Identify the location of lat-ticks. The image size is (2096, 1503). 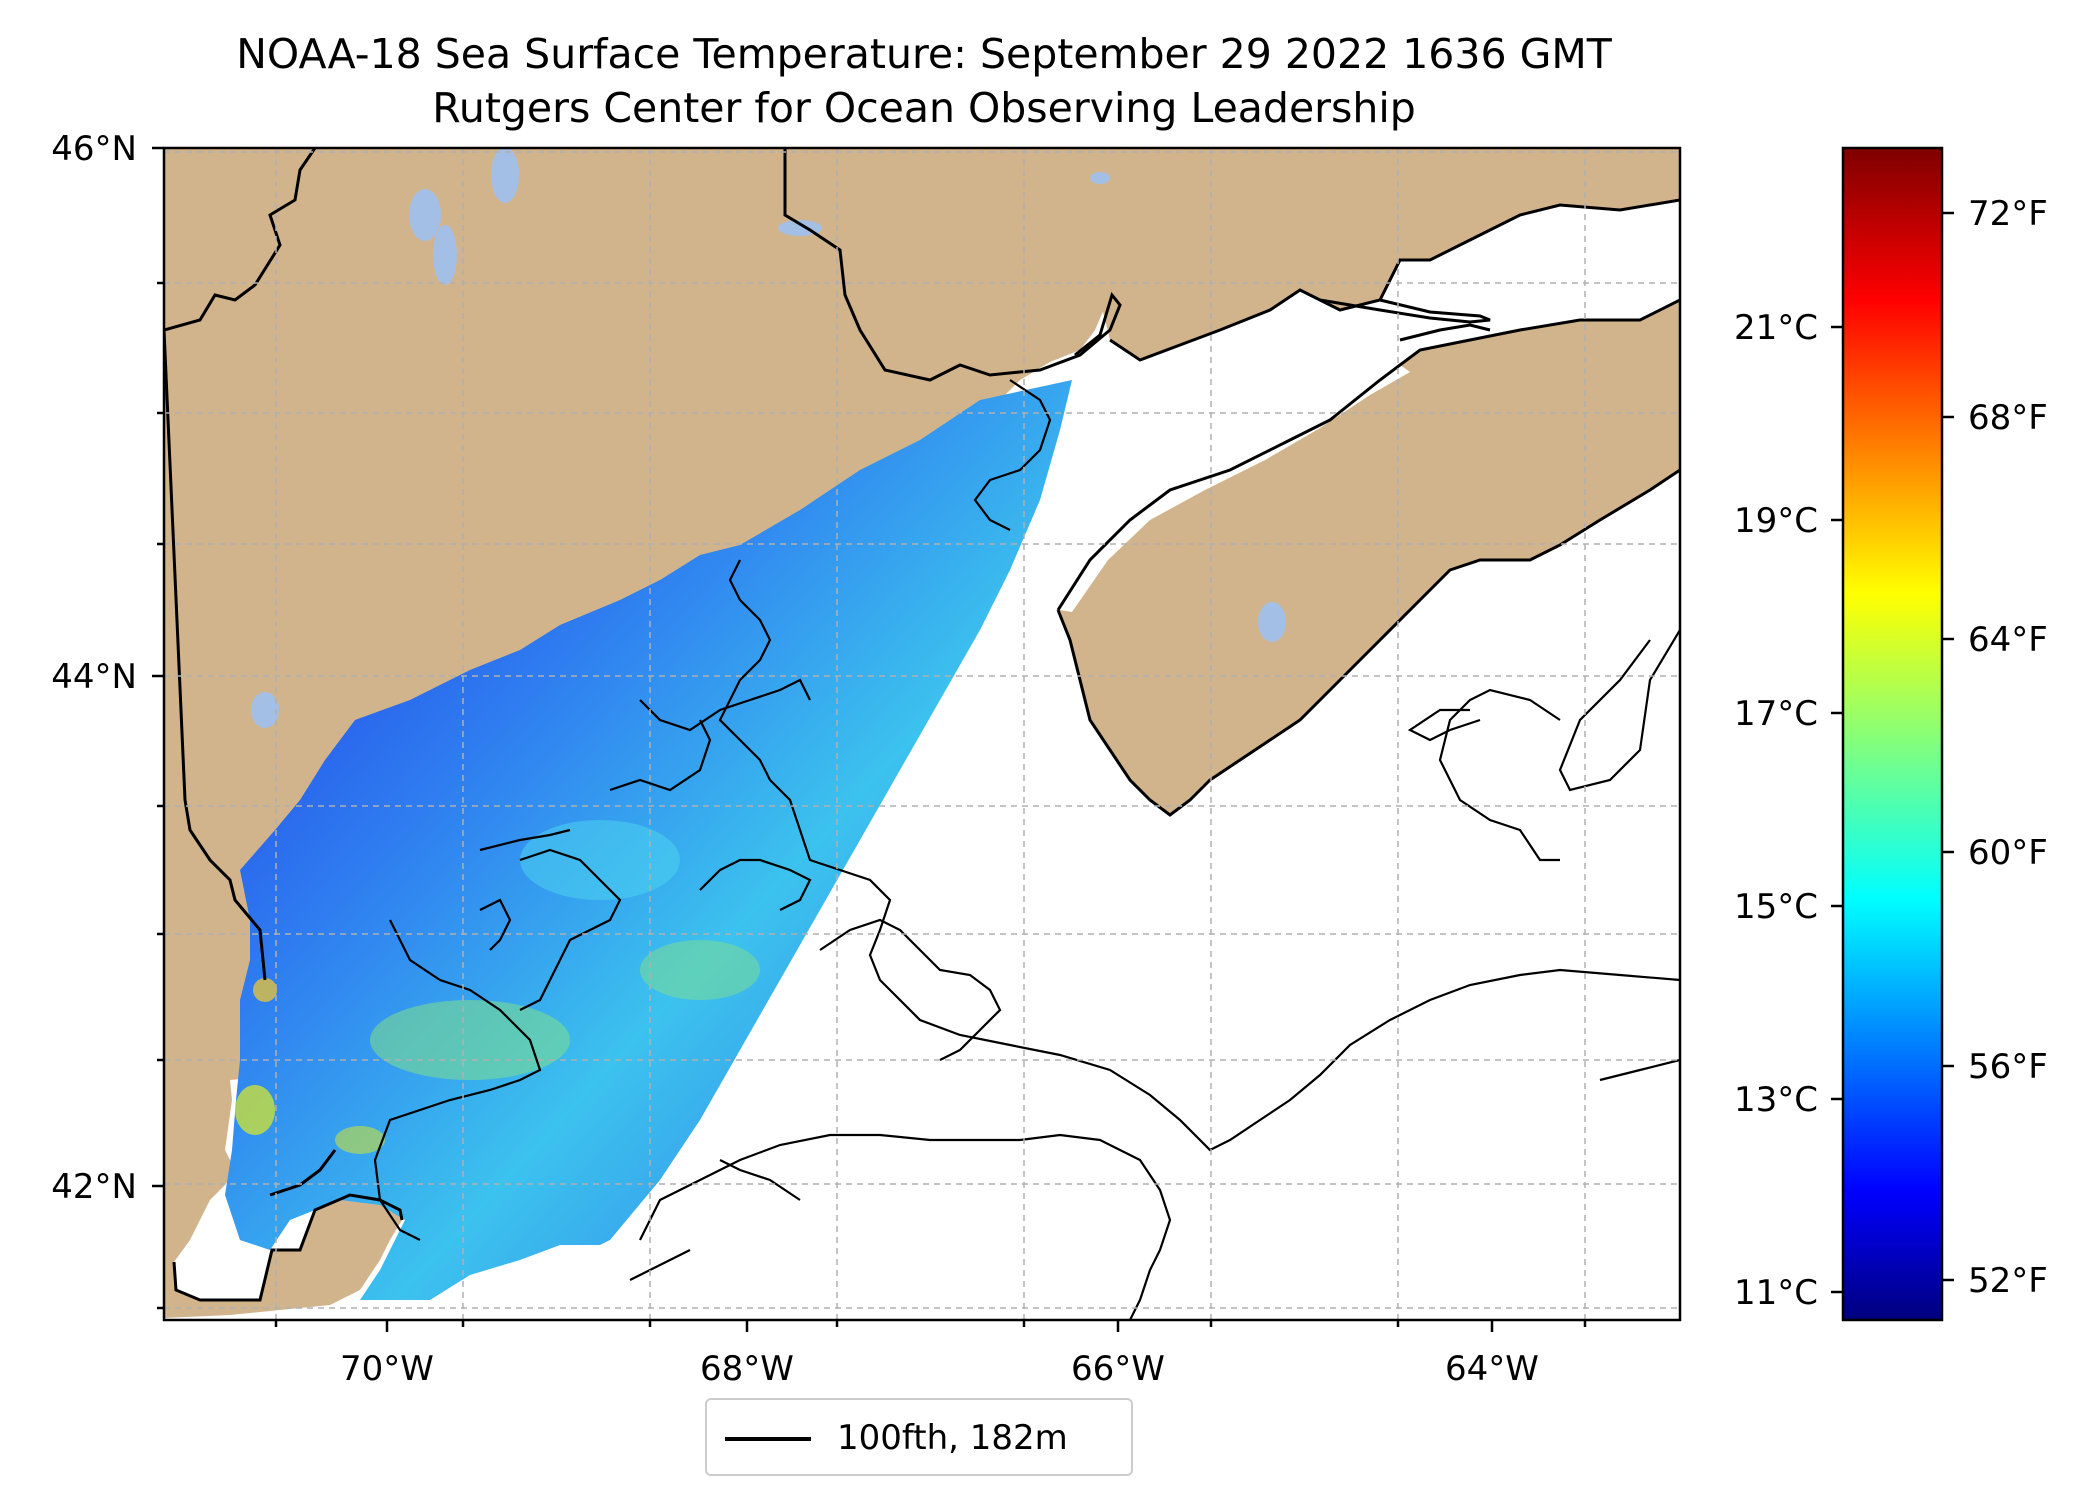
(158, 728).